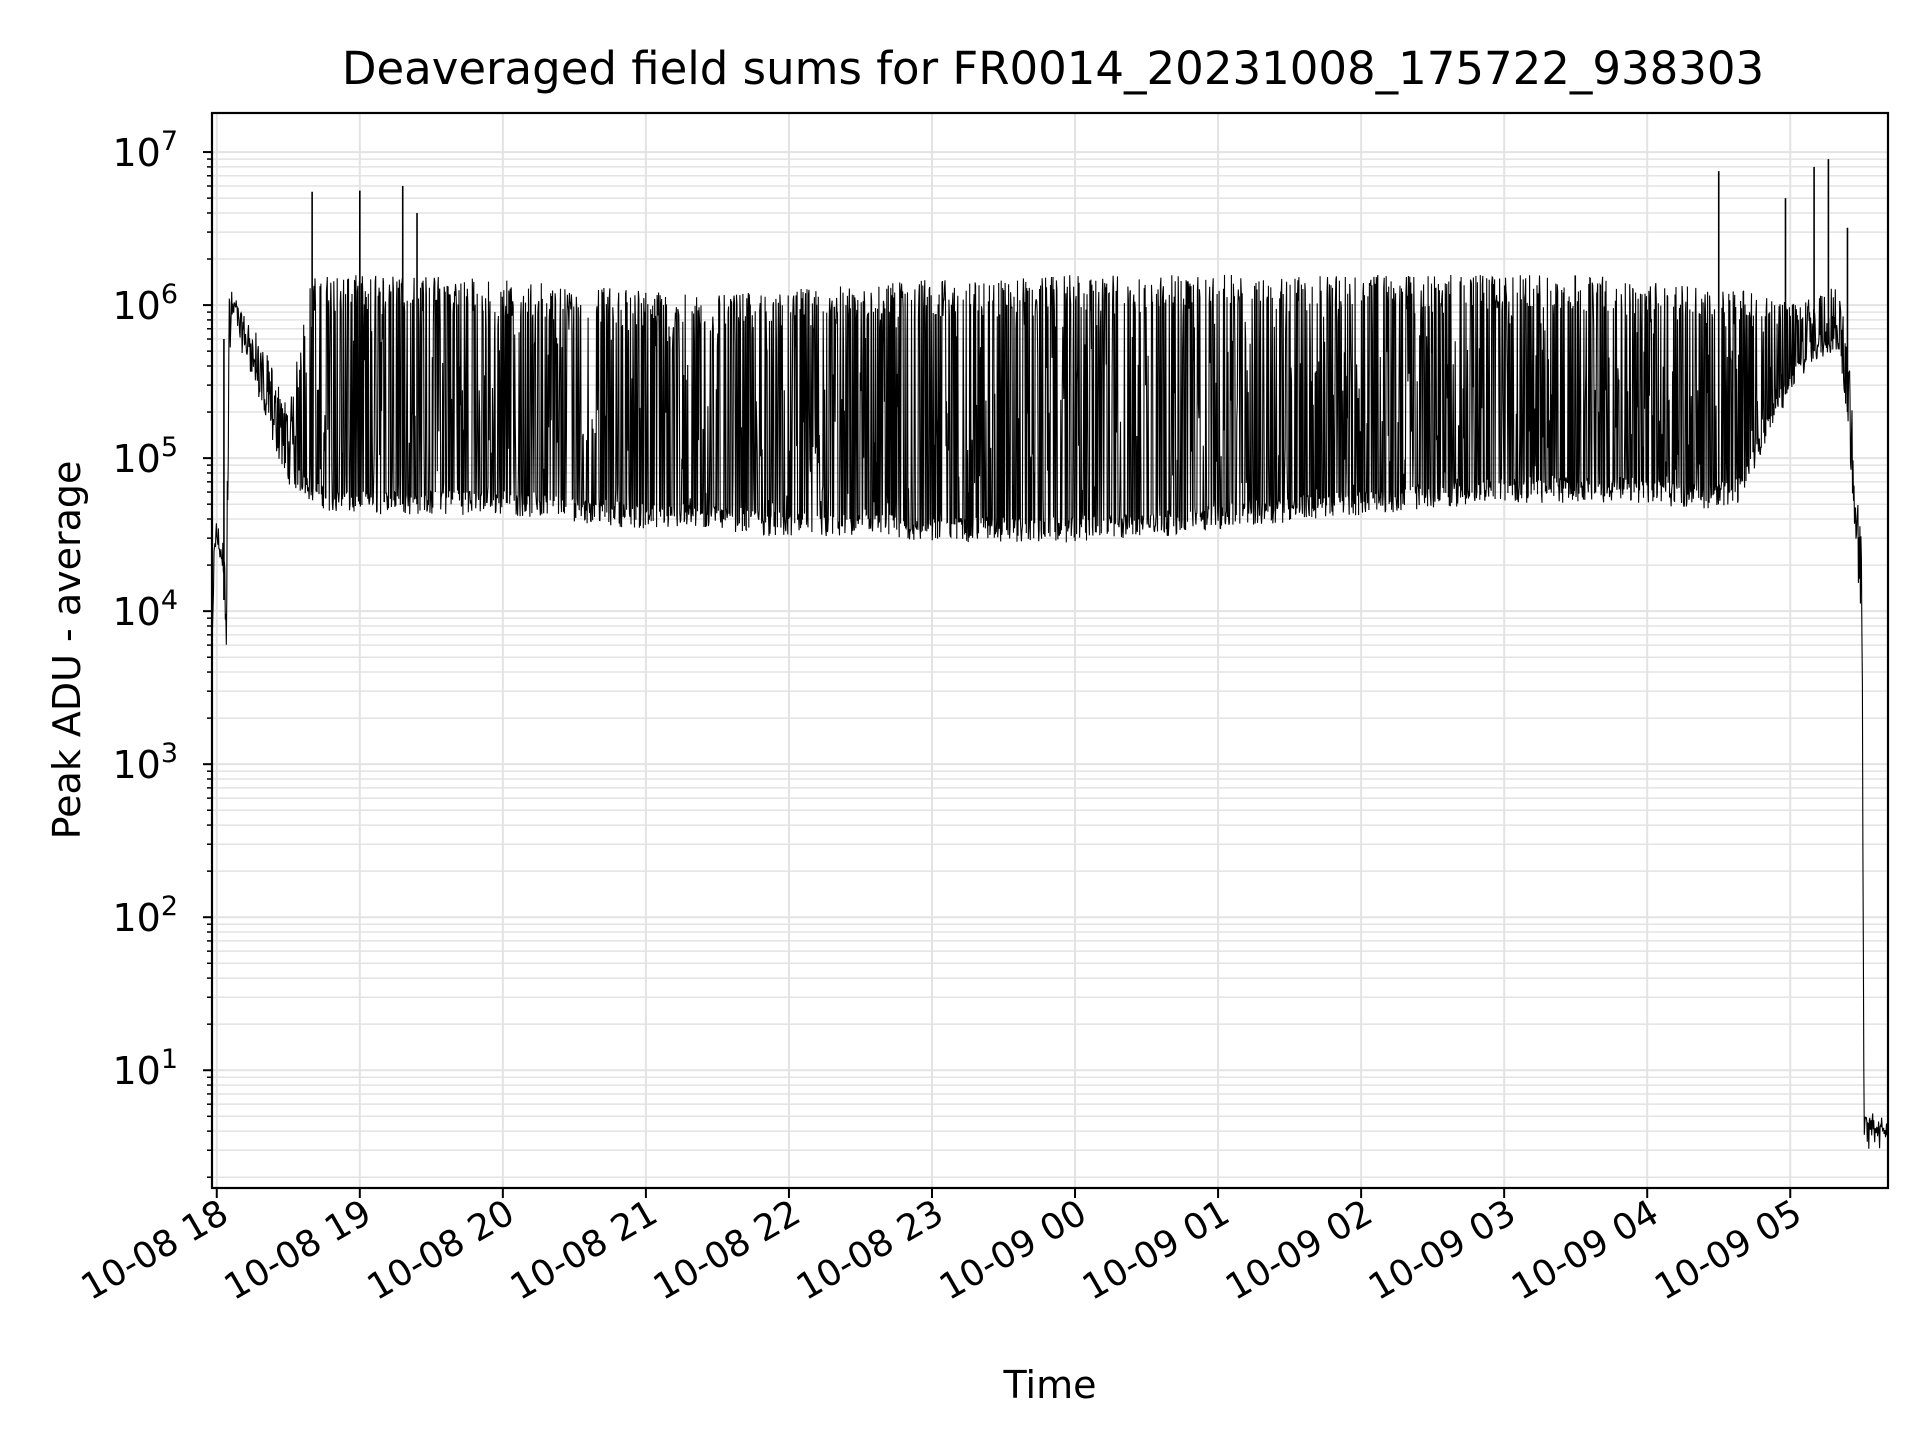  Describe the element at coordinates (169, 1059) in the screenshot. I see `y-tick-exponent: 1` at that location.